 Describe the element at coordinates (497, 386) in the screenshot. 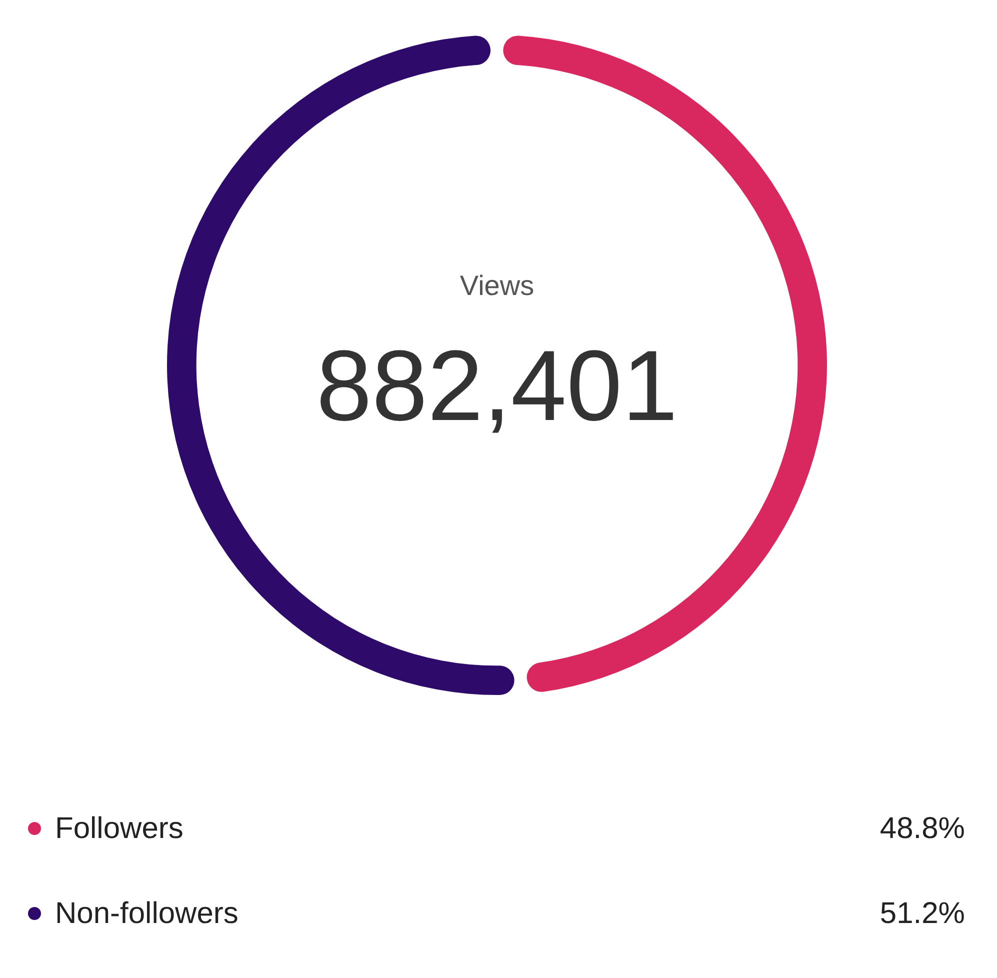

I see `text: 882,401` at that location.